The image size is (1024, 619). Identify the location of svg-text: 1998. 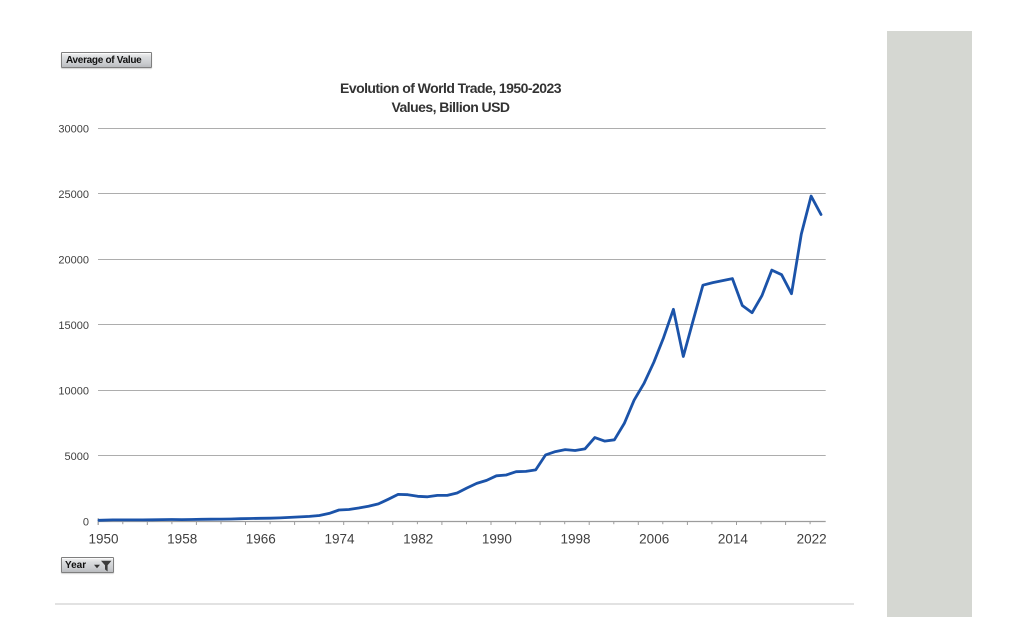
(575, 538).